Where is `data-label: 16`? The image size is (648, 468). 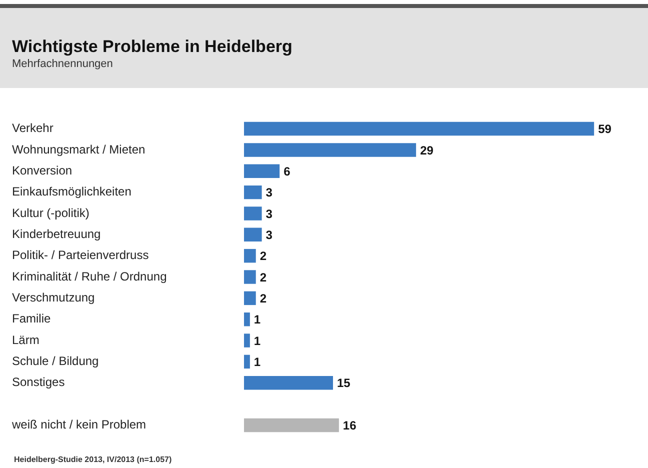
data-label: 16 is located at coordinates (349, 425).